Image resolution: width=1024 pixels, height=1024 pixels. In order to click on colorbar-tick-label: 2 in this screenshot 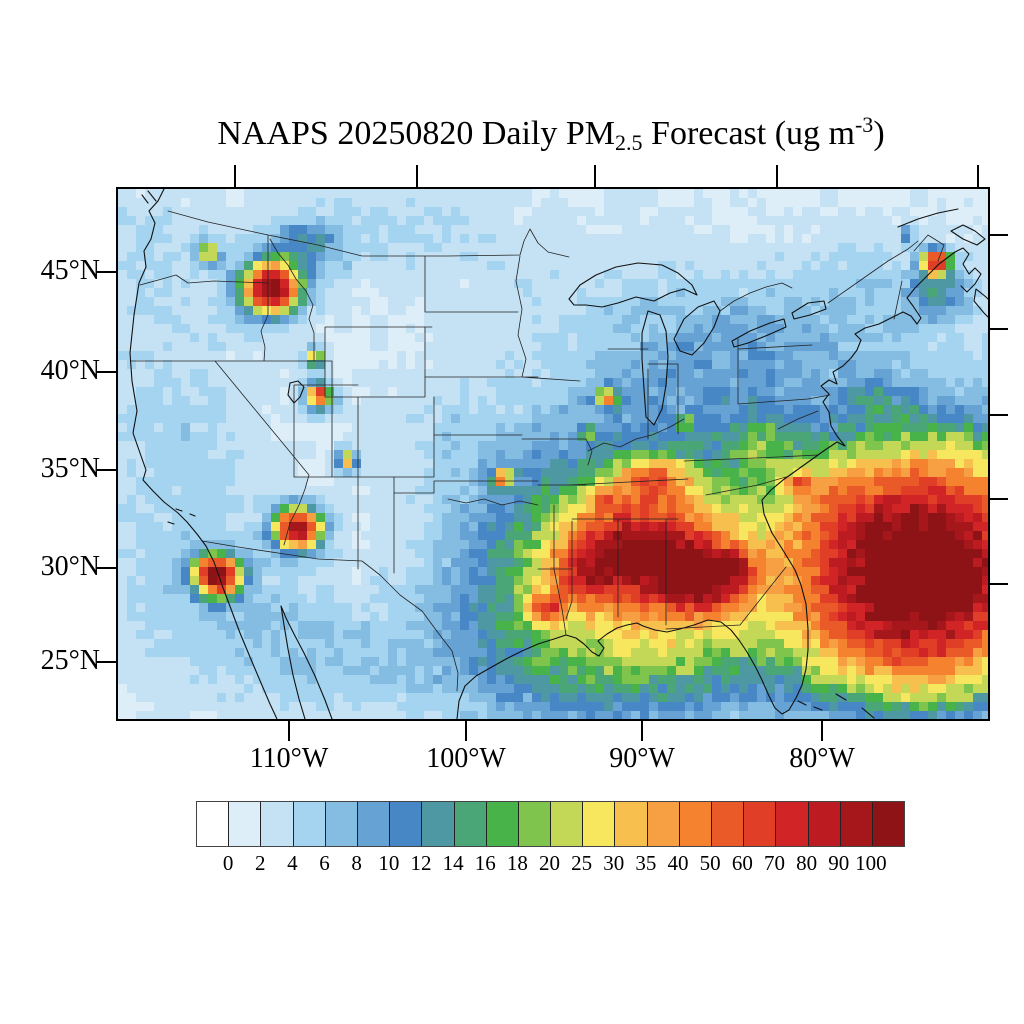, I will do `click(260, 863)`.